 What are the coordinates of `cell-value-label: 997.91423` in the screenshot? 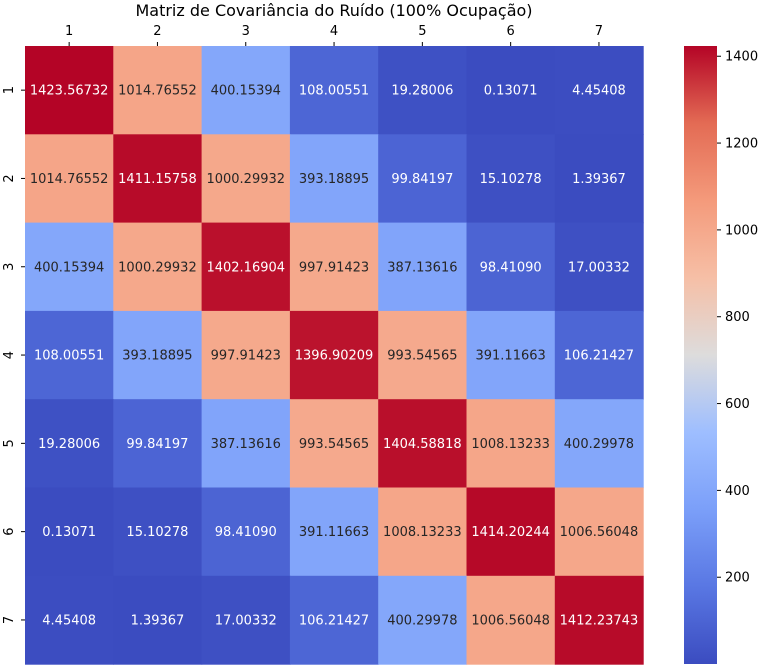 It's located at (246, 356).